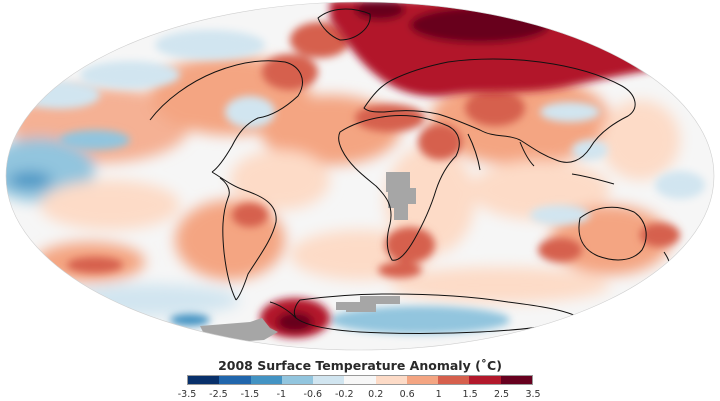  What do you see at coordinates (410, 245) in the screenshot?
I see `southern-africa-warm` at bounding box center [410, 245].